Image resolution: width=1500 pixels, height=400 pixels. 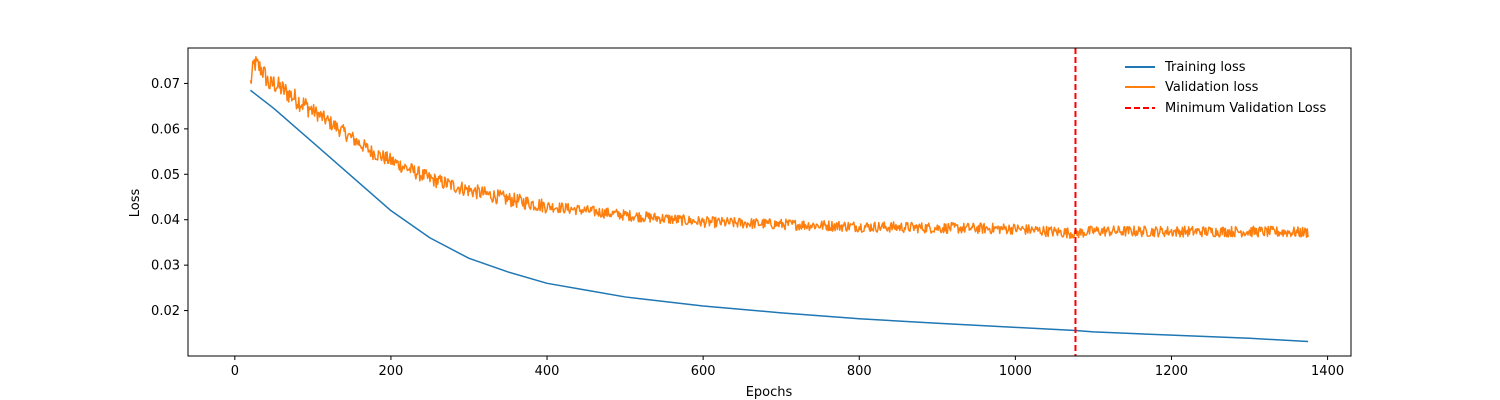 I want to click on x-tick-label: 0, so click(x=235, y=371).